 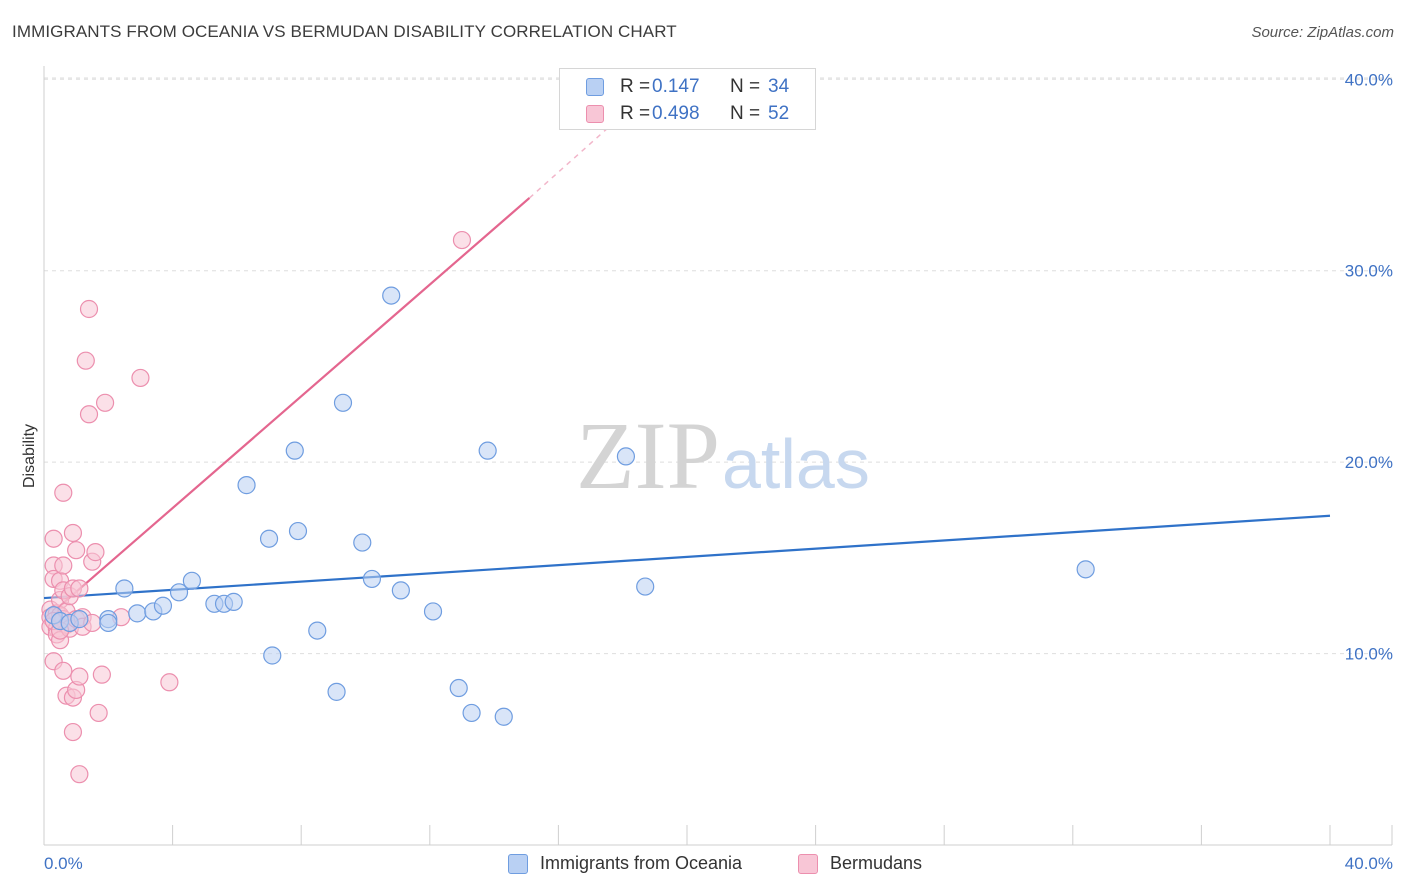 What do you see at coordinates (1369, 462) in the screenshot?
I see `y-tick-label: 20.0%` at bounding box center [1369, 462].